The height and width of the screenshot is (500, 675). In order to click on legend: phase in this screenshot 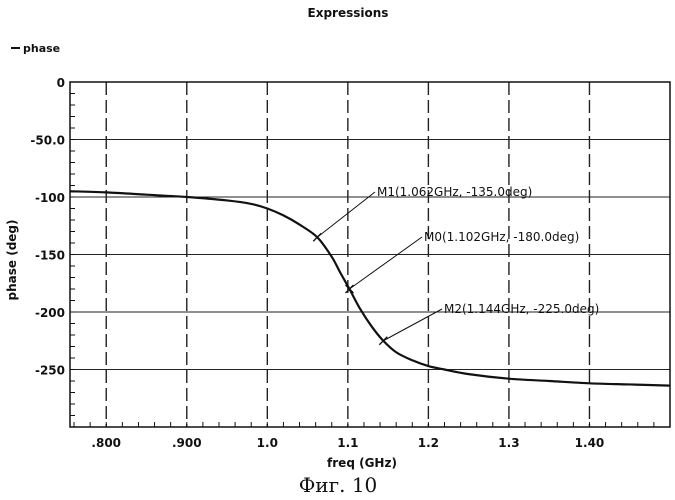, I will do `click(35, 48)`.